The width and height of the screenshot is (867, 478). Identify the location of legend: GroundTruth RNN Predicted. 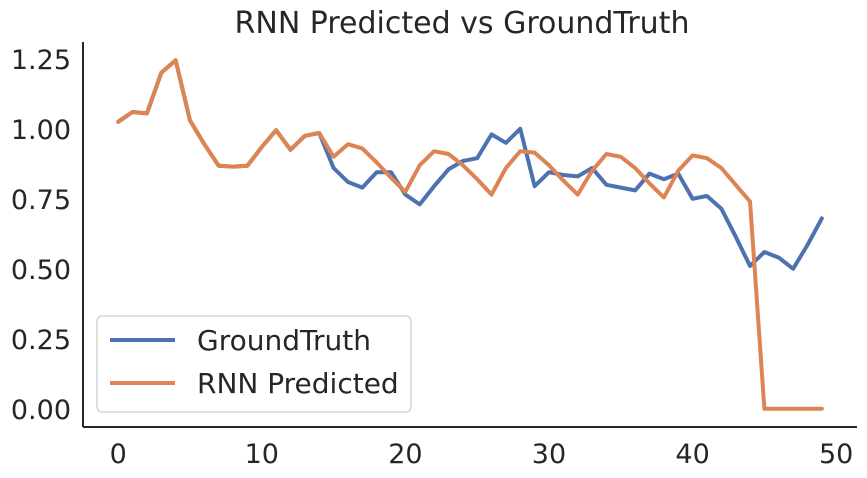
(254, 364).